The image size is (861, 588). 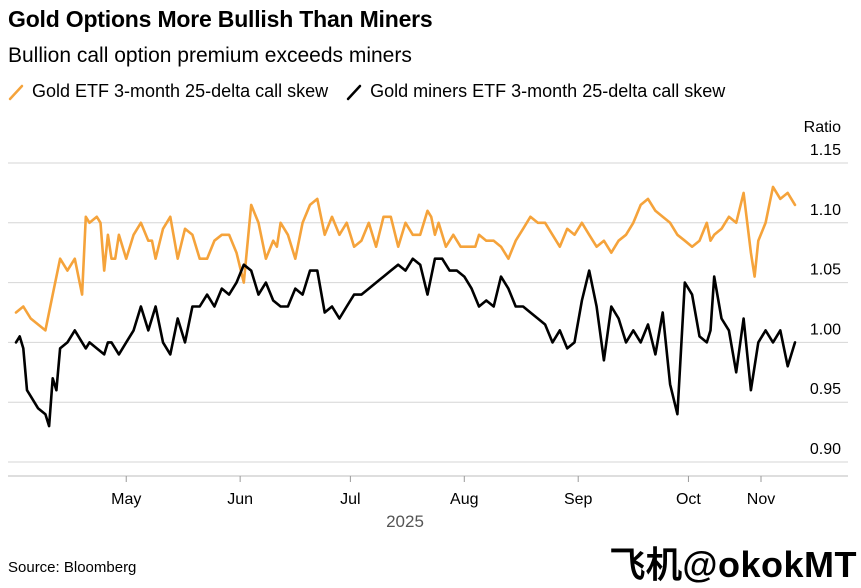 I want to click on y-tick-label: 0.95, so click(x=825, y=389).